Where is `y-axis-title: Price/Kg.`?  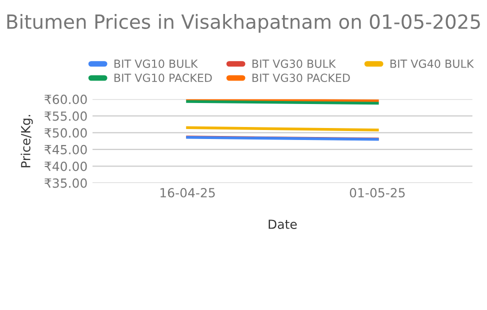
y-axis-title: Price/Kg. is located at coordinates (26, 141).